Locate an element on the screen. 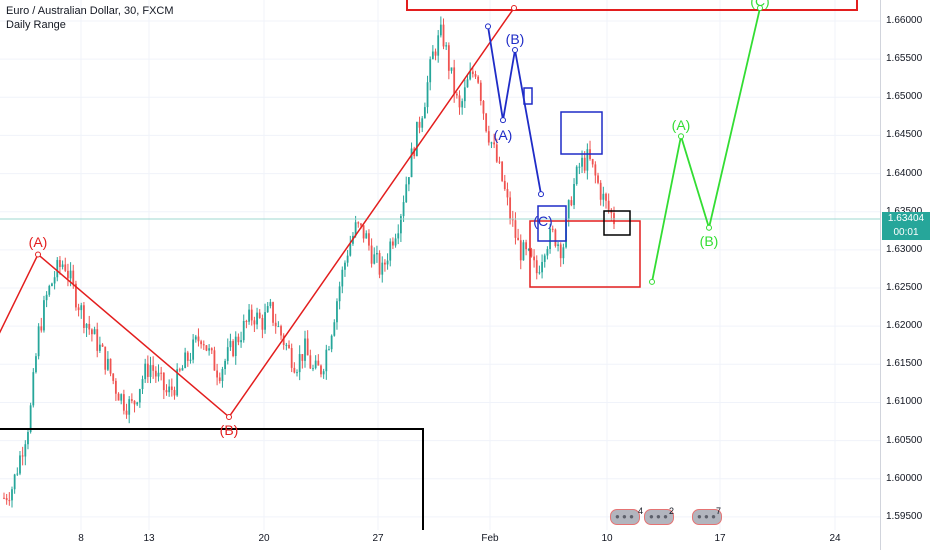 This screenshot has width=932, height=555. green-projection-line-point is located at coordinates (681, 136).